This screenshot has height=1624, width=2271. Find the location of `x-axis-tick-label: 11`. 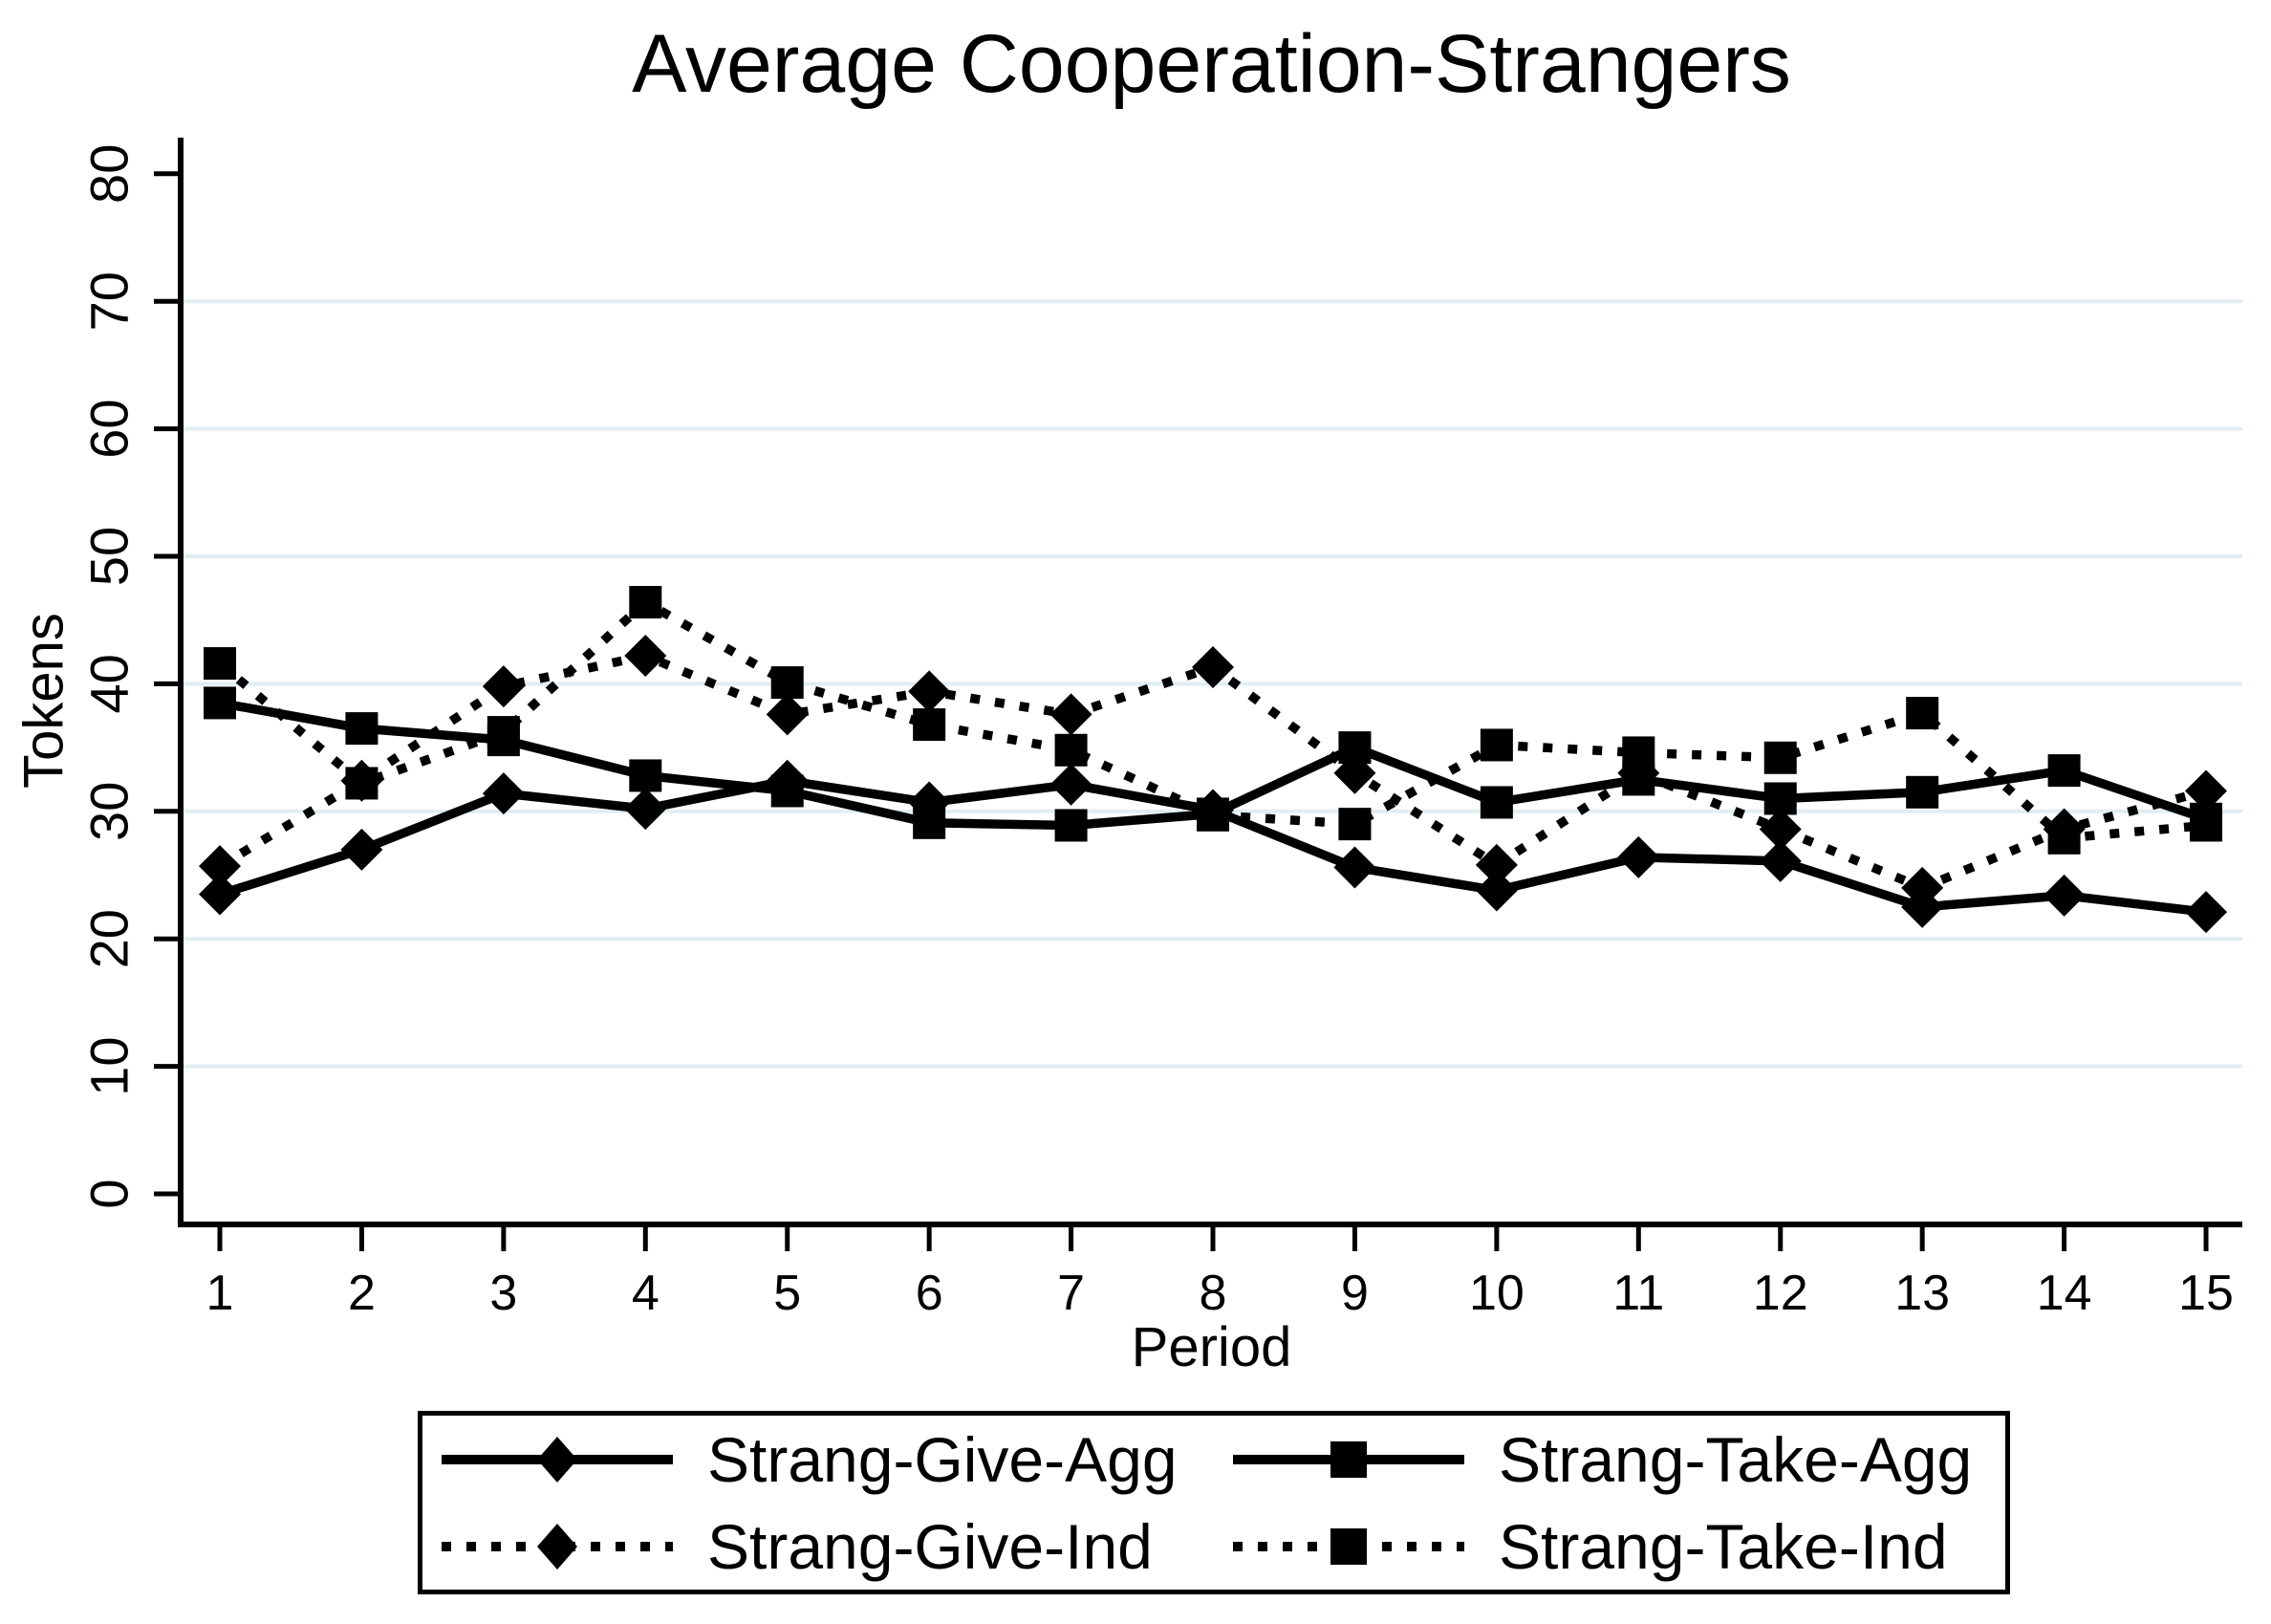

x-axis-tick-label: 11 is located at coordinates (1638, 1293).